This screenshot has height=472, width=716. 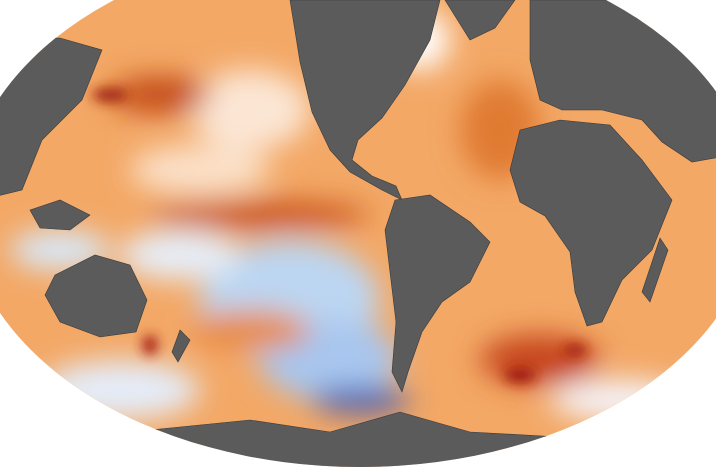 I want to click on asia-east, so click(x=51, y=121).